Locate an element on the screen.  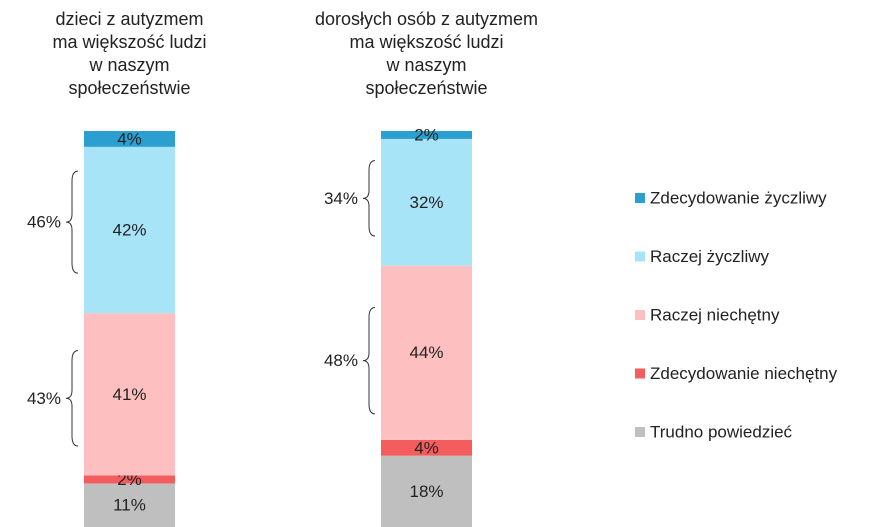
annotation: 43% is located at coordinates (44, 398).